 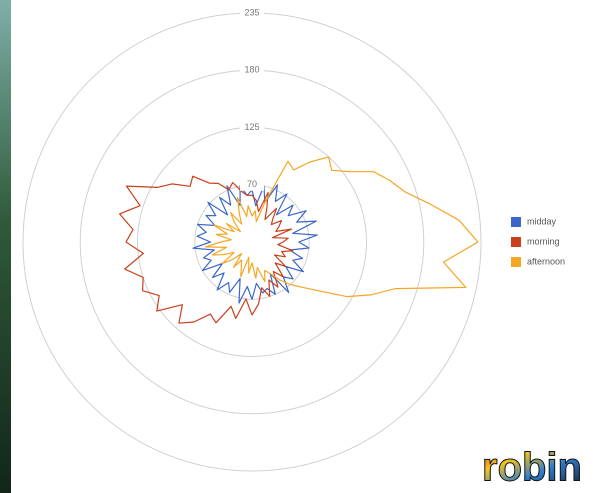 I want to click on r-tick-label: 70, so click(x=252, y=184).